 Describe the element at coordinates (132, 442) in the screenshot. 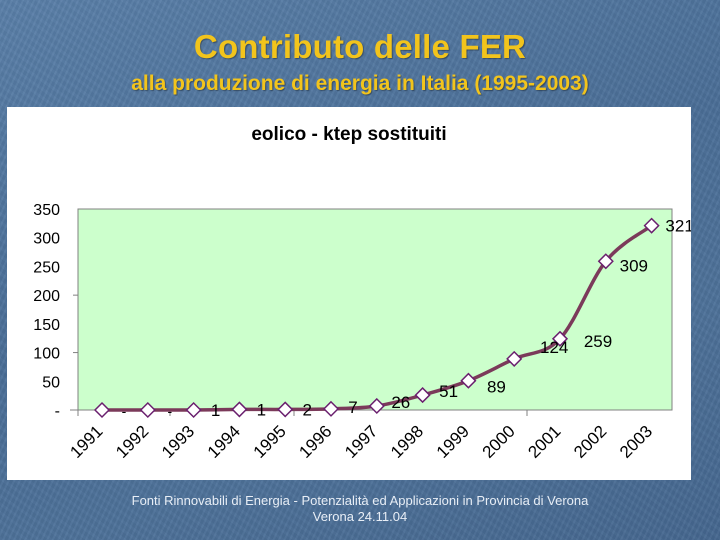

I see `x-tick-label: 1992` at that location.